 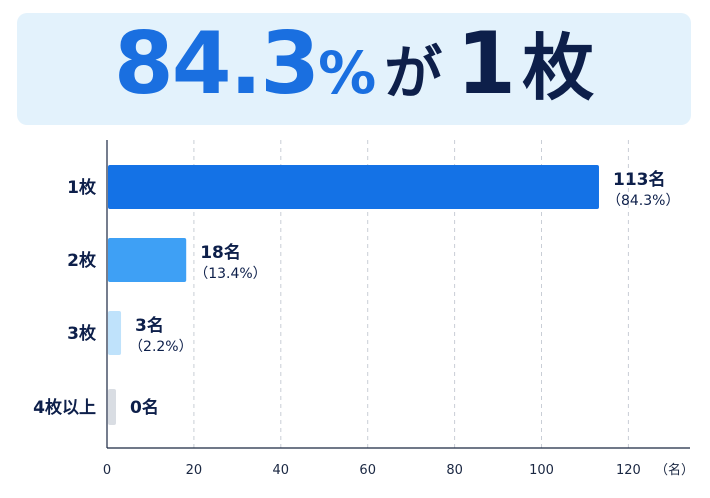 I want to click on x-tick-label: 60, so click(x=367, y=470).